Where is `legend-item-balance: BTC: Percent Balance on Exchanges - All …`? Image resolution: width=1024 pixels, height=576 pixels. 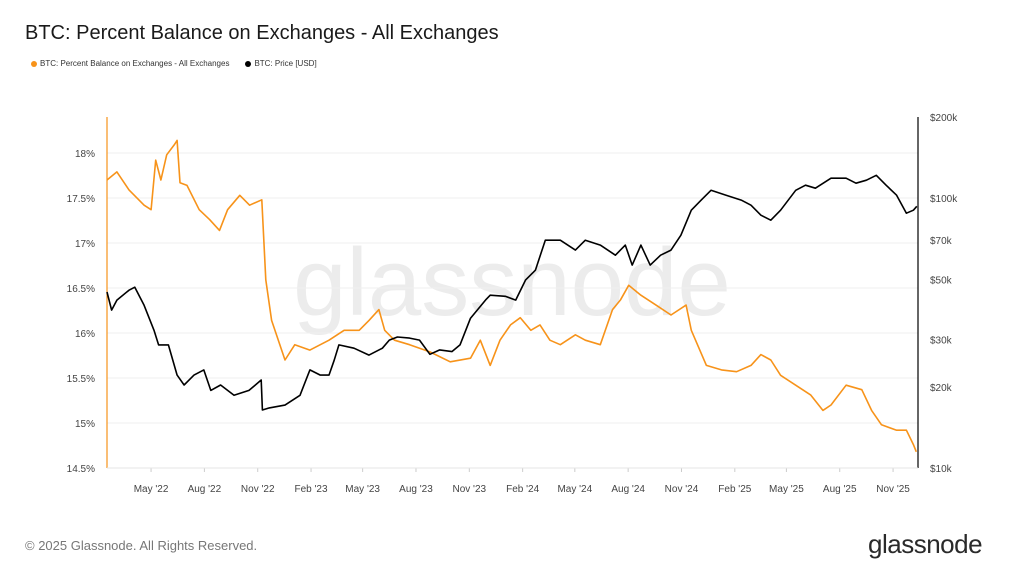
legend-item-balance: BTC: Percent Balance on Exchanges - All … is located at coordinates (130, 63).